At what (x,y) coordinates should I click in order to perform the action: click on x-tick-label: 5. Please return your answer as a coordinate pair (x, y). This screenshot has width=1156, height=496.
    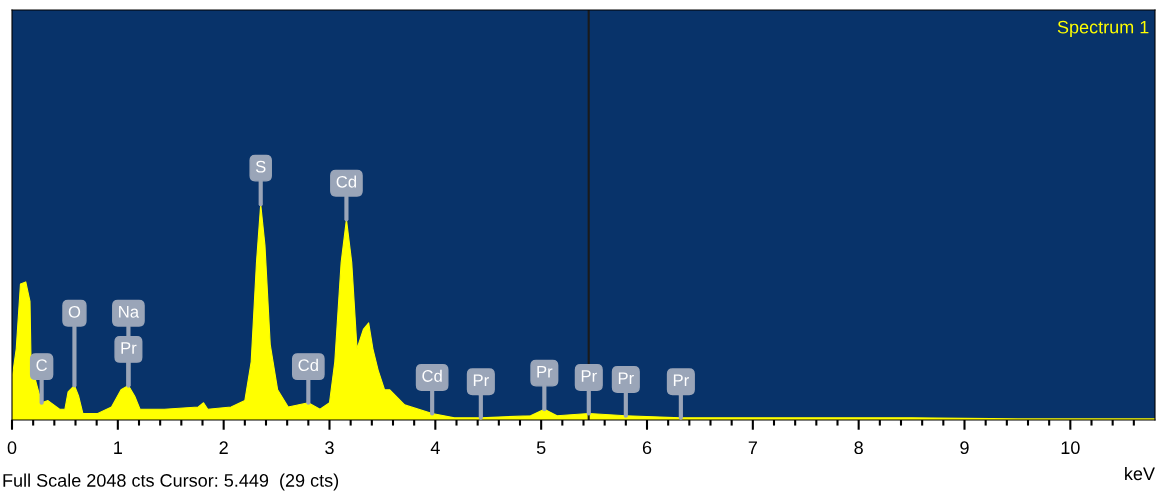
    Looking at the image, I should click on (541, 448).